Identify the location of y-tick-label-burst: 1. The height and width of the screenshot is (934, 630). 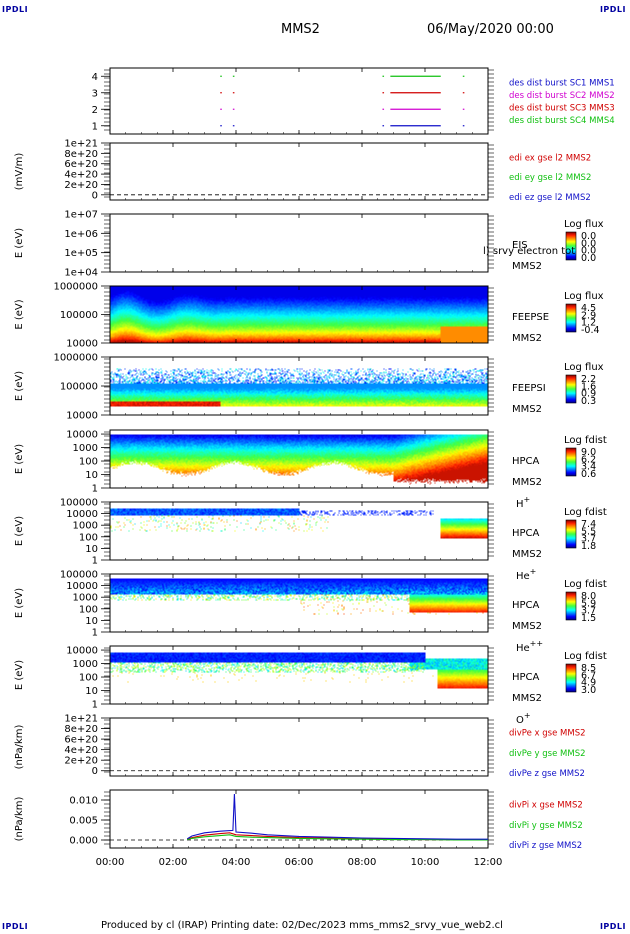
(95, 126).